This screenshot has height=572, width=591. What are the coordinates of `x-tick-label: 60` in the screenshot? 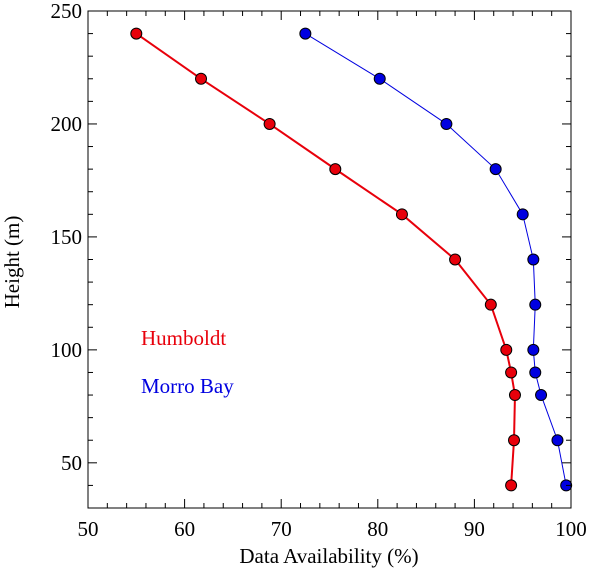 It's located at (184, 529).